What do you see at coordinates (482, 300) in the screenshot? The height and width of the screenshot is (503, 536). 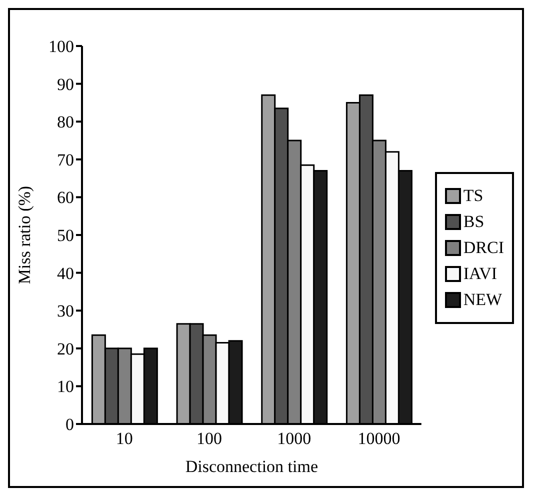 I see `legend-label: NEW` at bounding box center [482, 300].